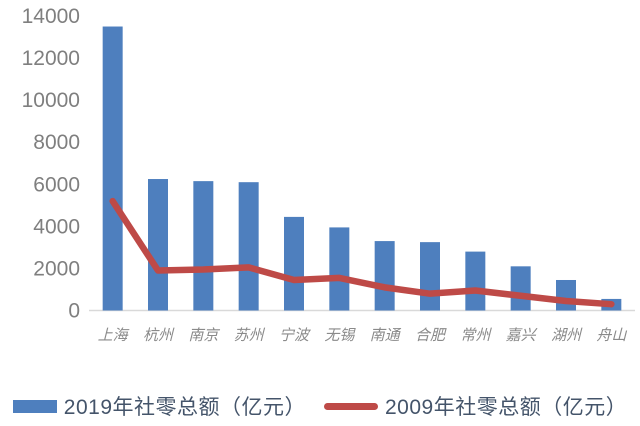 This screenshot has height=426, width=640. Describe the element at coordinates (51, 100) in the screenshot. I see `y-tick-label: 10000` at that location.